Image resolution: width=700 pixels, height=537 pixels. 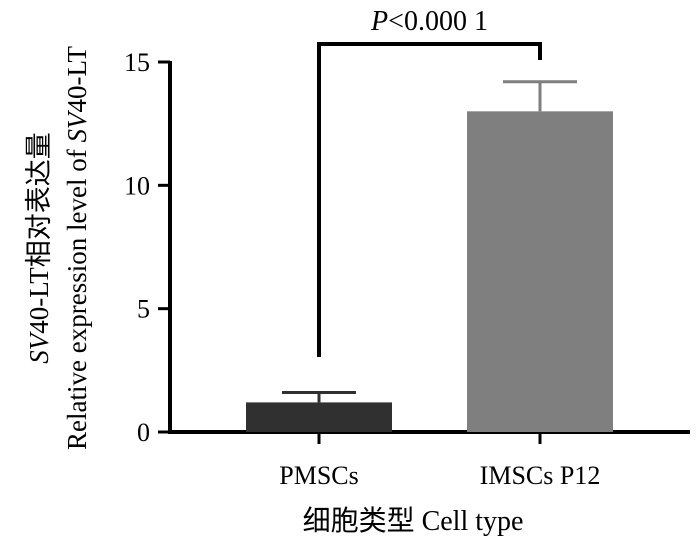 What do you see at coordinates (143, 309) in the screenshot?
I see `y-tick-label: 5` at bounding box center [143, 309].